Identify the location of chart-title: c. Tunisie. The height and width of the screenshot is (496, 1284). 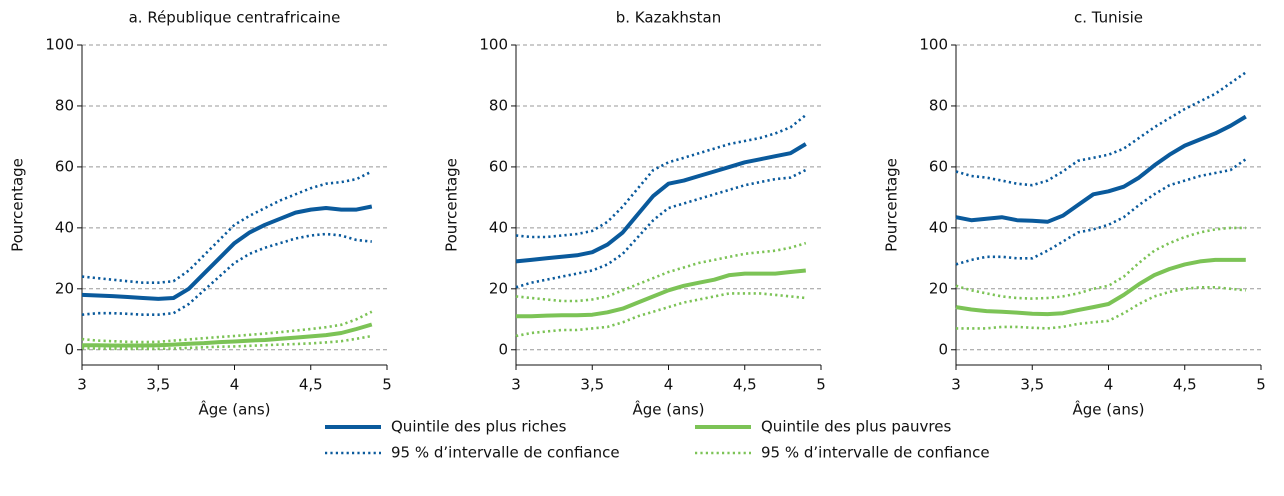
(1108, 18).